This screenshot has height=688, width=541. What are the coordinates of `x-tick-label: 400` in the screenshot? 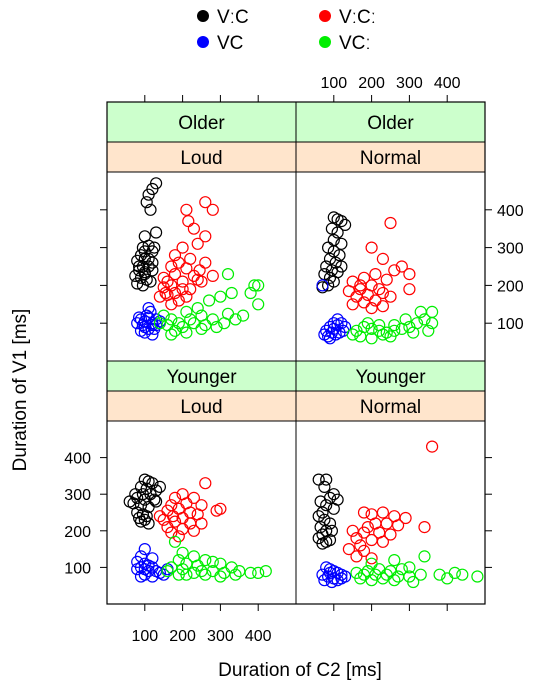 It's located at (258, 636).